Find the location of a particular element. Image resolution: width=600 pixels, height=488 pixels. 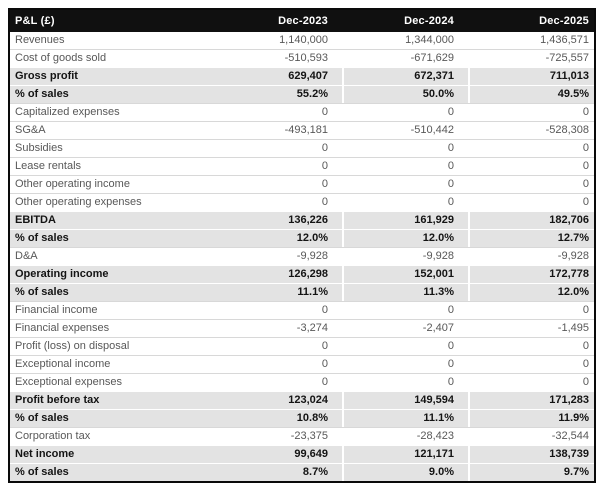

summary-row: % of sales 8.7% 9.0% 9.7% is located at coordinates (302, 472).